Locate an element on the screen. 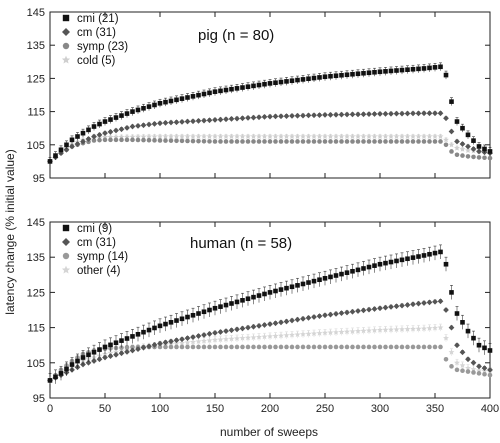 The width and height of the screenshot is (500, 443). legend-label: cmi (9) is located at coordinates (94, 229).